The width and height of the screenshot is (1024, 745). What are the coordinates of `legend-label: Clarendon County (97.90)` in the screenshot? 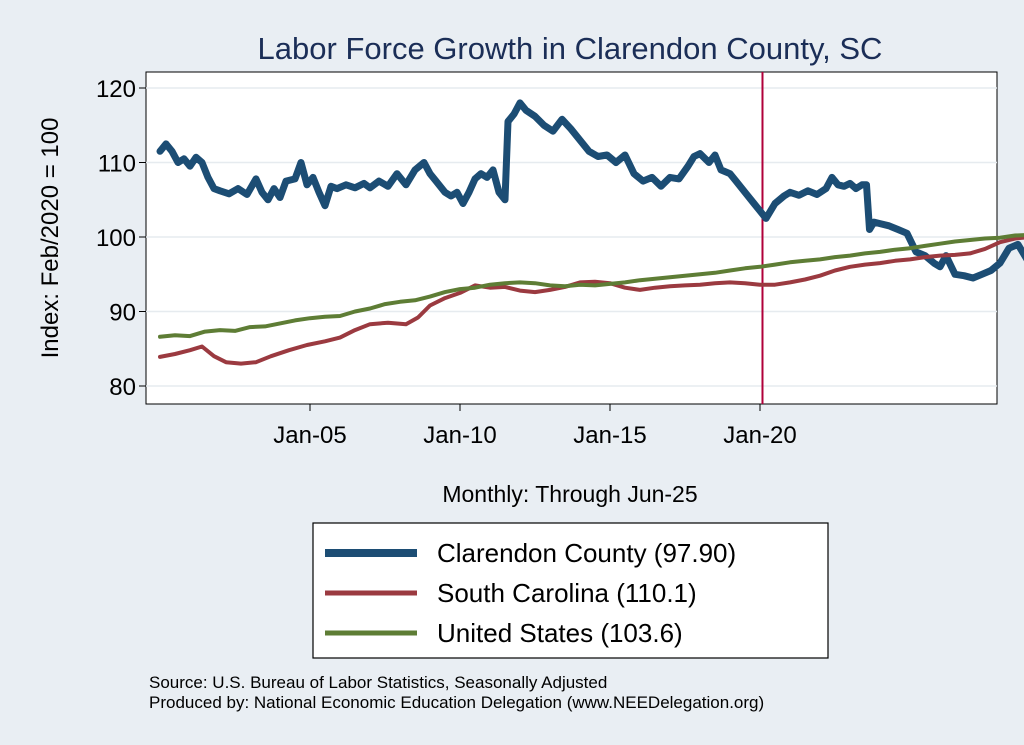 It's located at (586, 553).